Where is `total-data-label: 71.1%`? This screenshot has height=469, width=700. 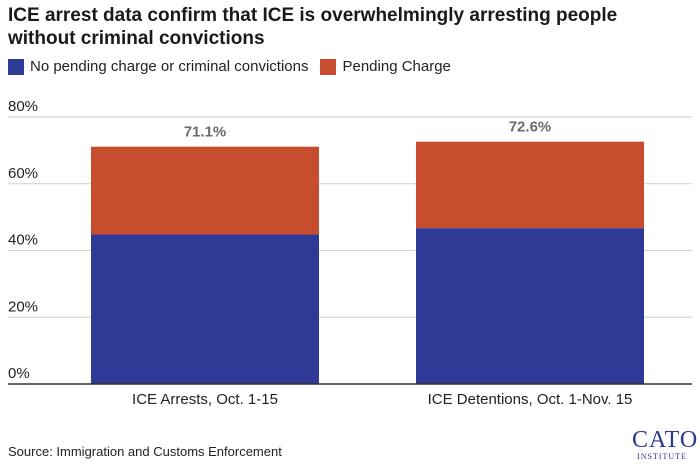
total-data-label: 71.1% is located at coordinates (205, 132).